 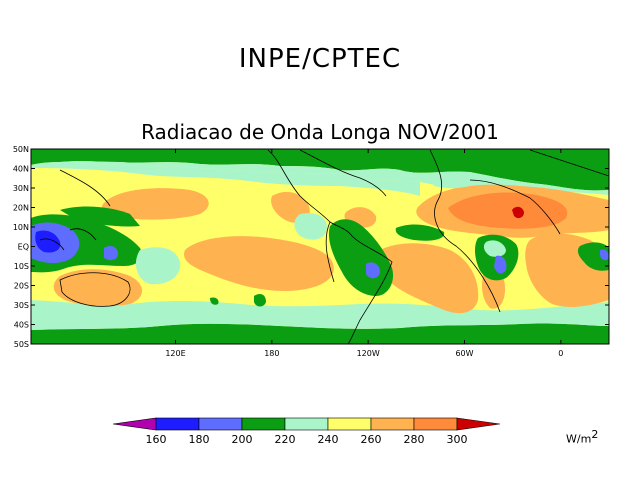 What do you see at coordinates (320, 132) in the screenshot?
I see `map-title: Radiacao de Onda Longa NOV/2001` at bounding box center [320, 132].